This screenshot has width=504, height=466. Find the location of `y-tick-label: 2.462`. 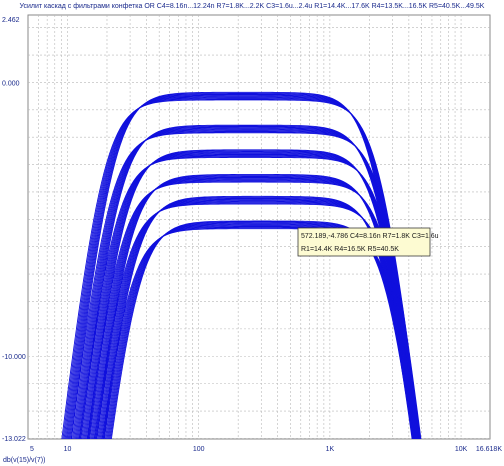

y-tick-label: 2.462 is located at coordinates (11, 20).